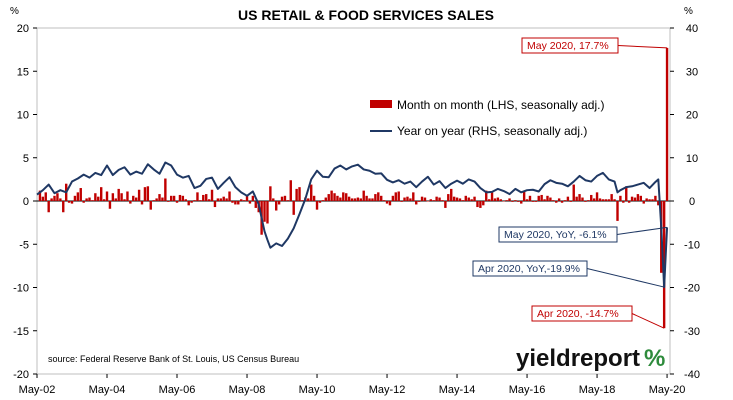 This screenshot has height=400, width=733. What do you see at coordinates (555, 235) in the screenshot?
I see `annotation-label: May 2020, YoY, -6.1%` at bounding box center [555, 235].